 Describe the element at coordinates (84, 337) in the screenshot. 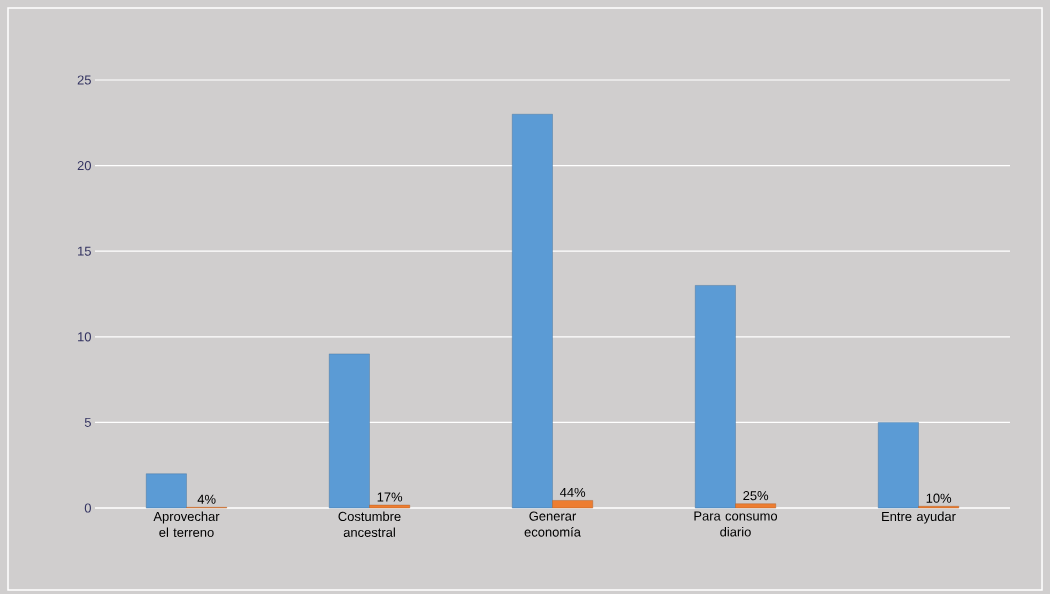

I see `y-tick-label: 10` at that location.